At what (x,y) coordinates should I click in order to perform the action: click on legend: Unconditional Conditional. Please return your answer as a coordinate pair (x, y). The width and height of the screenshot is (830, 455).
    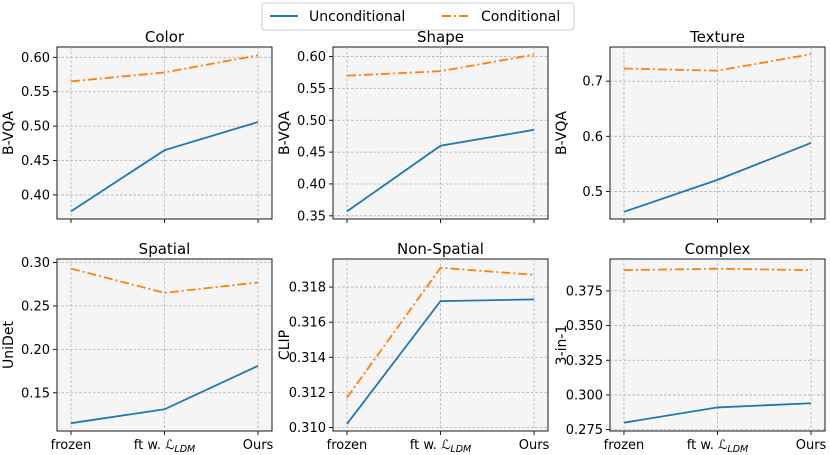
    Looking at the image, I should click on (418, 16).